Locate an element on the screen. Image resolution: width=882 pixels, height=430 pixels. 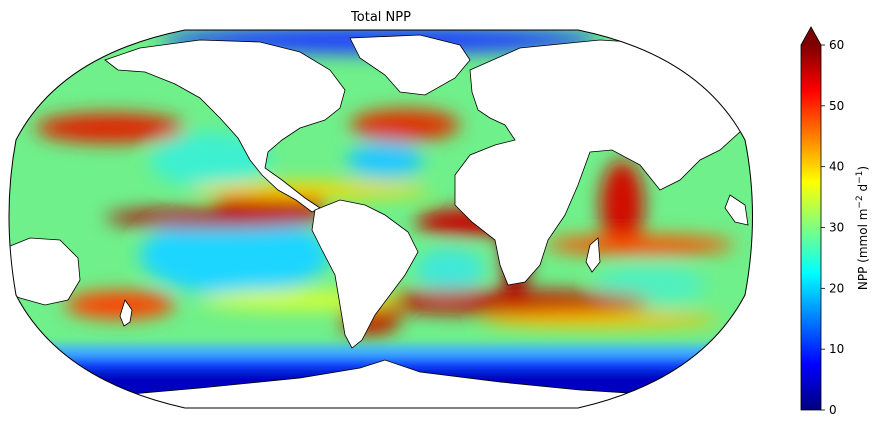
colorbar-tick-label: 20 is located at coordinates (836, 288).